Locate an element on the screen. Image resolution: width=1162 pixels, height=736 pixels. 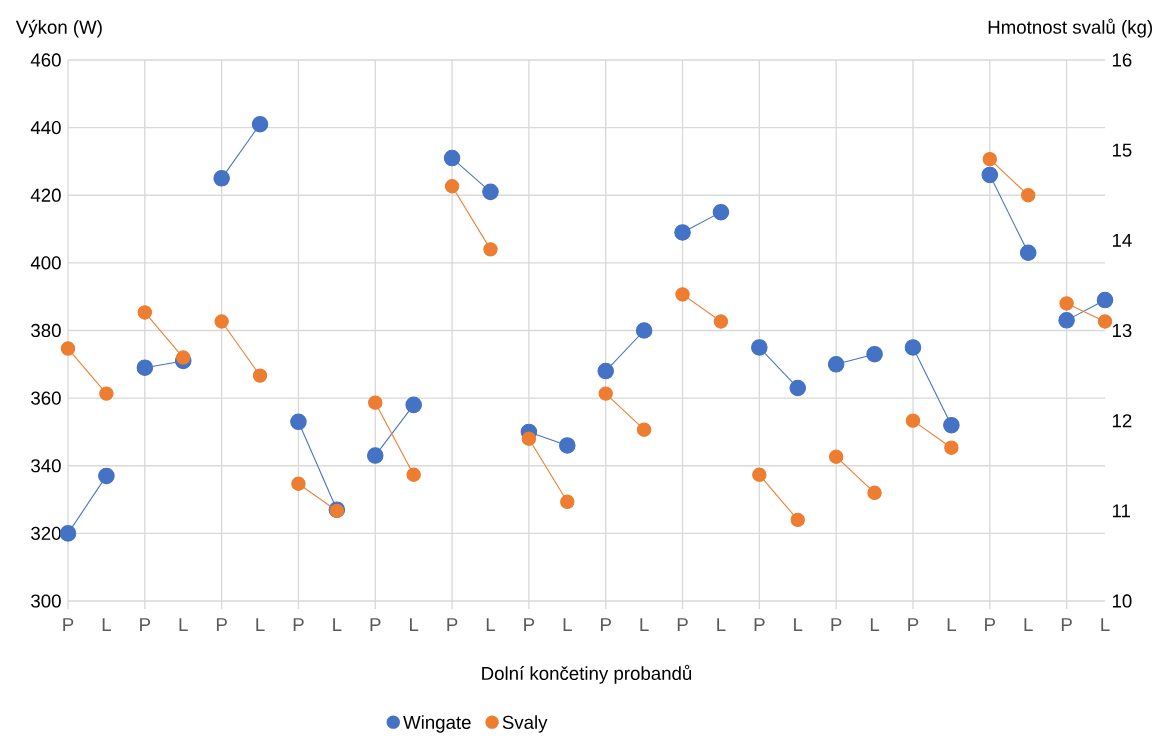
y-tick-label: 300 is located at coordinates (46, 601).